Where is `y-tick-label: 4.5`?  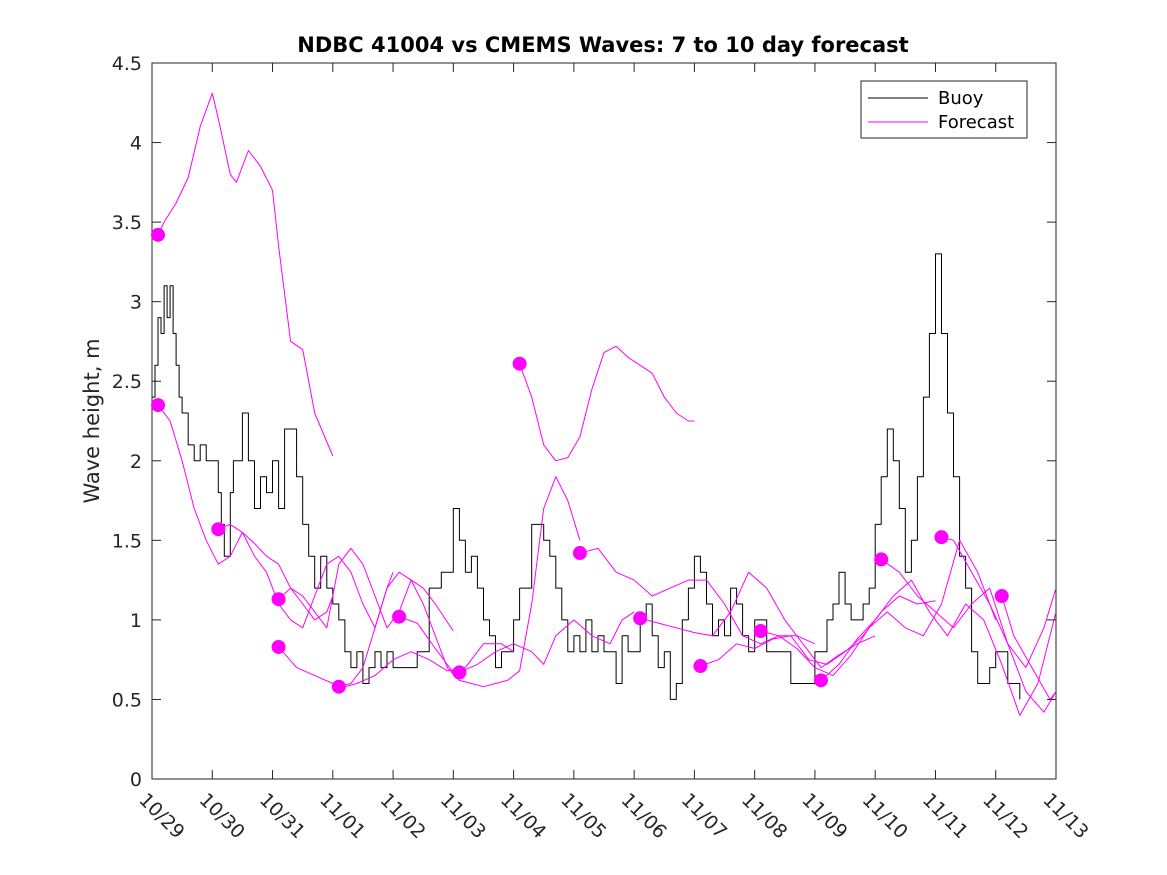 y-tick-label: 4.5 is located at coordinates (127, 64).